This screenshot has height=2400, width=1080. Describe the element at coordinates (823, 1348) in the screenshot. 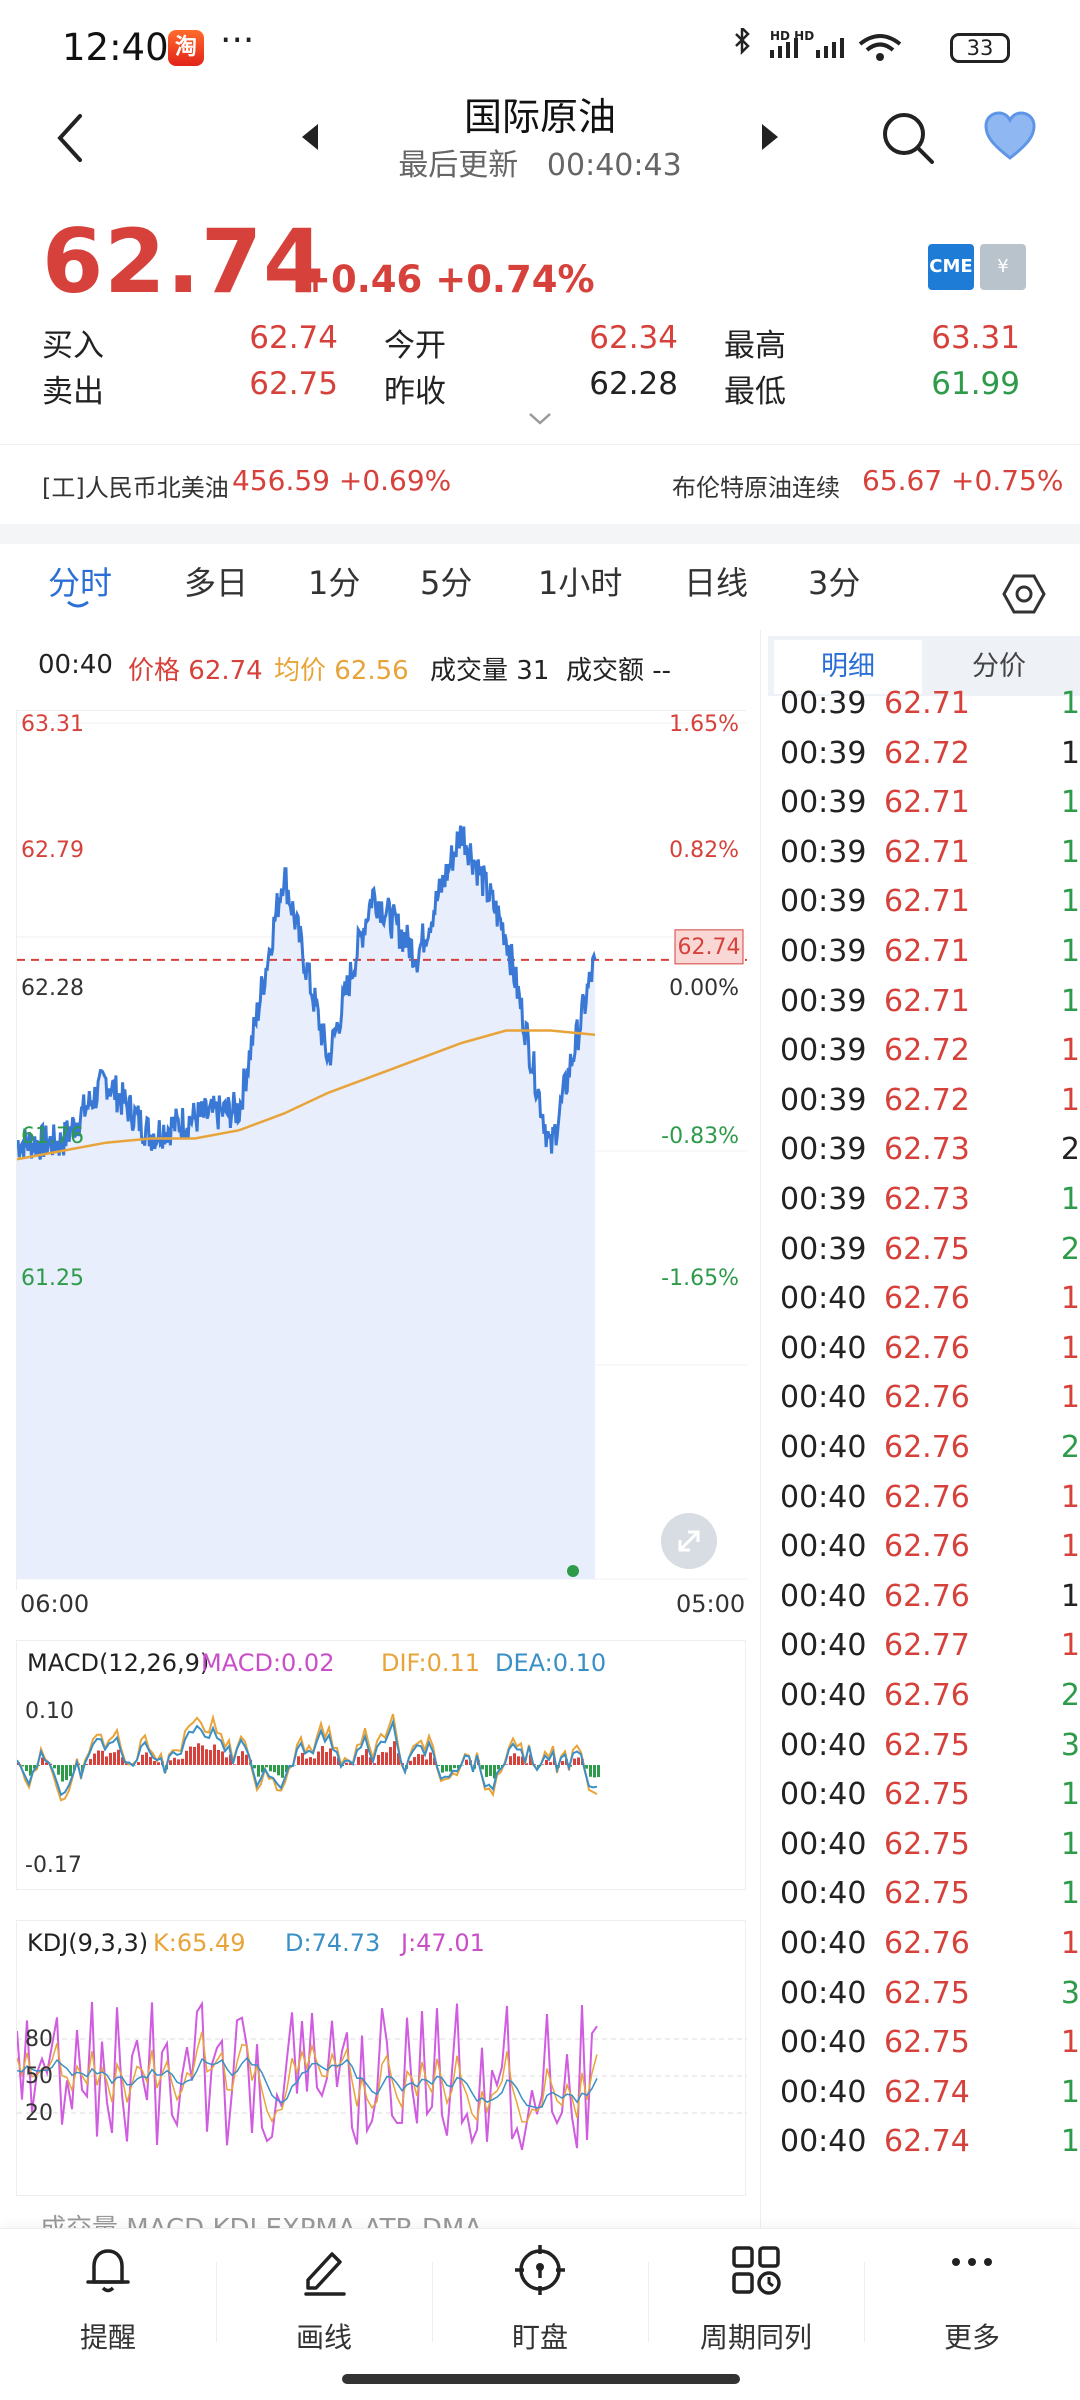

I see `trade-time: 00:40` at that location.